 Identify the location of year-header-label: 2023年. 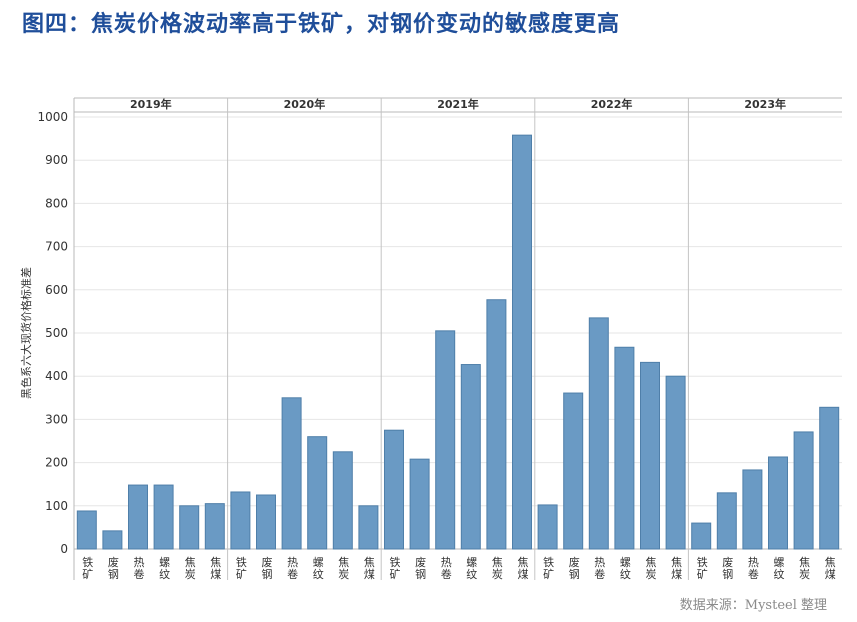
(765, 104).